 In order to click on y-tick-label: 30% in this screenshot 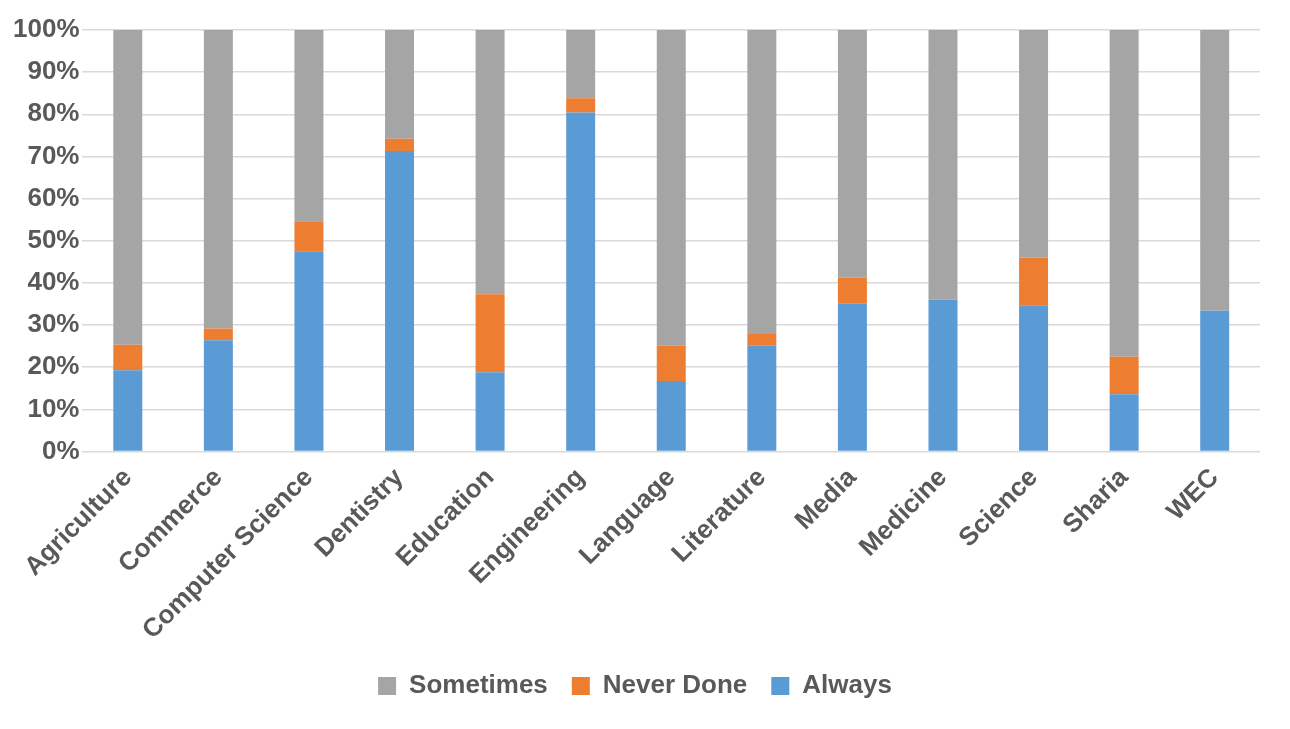, I will do `click(53, 323)`.